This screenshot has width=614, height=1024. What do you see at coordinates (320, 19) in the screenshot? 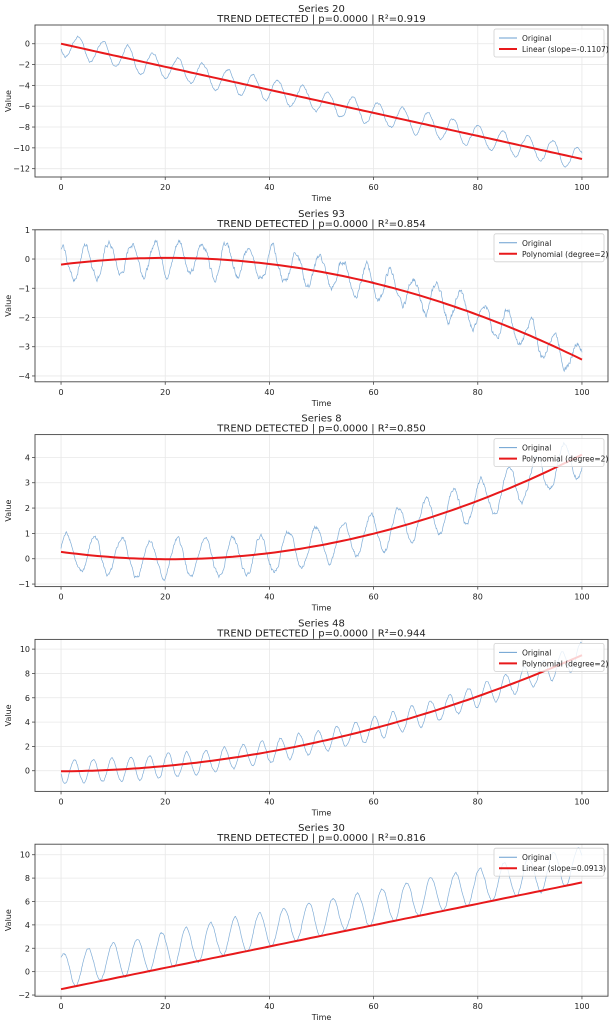
I see `chart-subtitle: TREND DETECTED | p=0.0000 | R²=0.919` at bounding box center [320, 19].